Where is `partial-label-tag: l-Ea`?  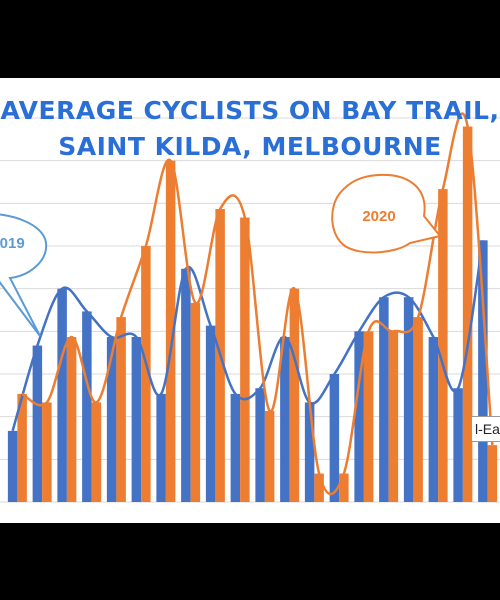
partial-label-tag: l-Ea is located at coordinates (485, 429).